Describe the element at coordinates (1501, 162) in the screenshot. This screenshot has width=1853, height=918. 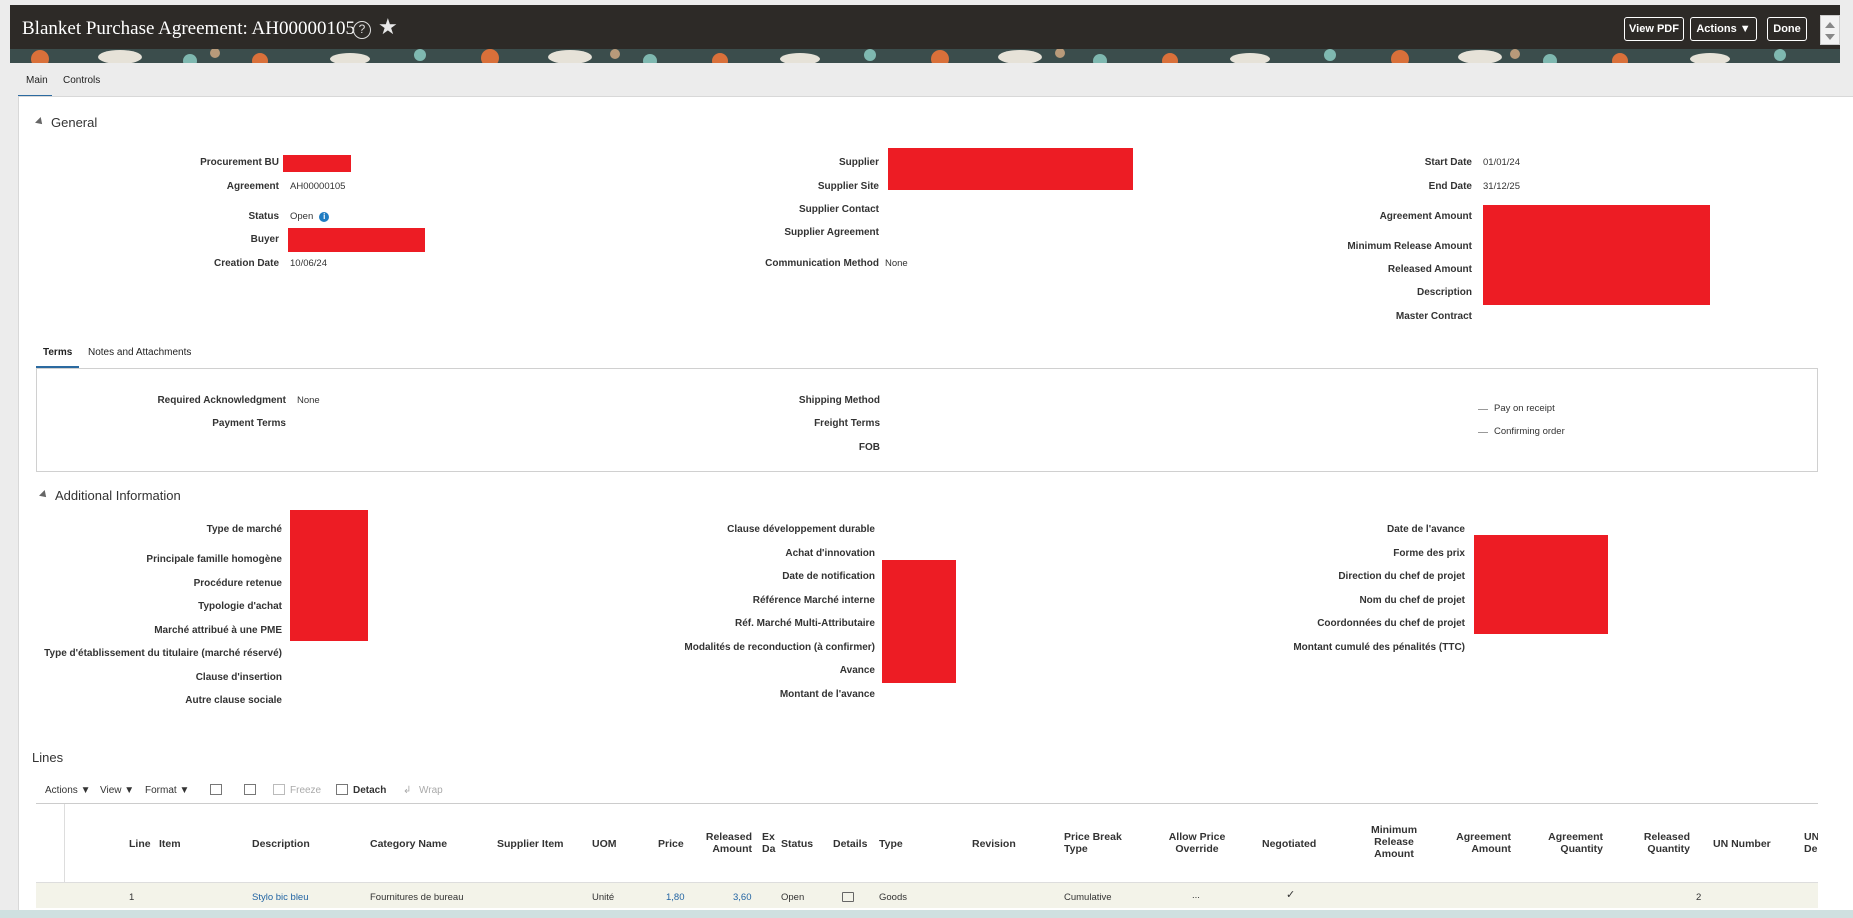
I see `start-date-value: 01/01/24` at that location.